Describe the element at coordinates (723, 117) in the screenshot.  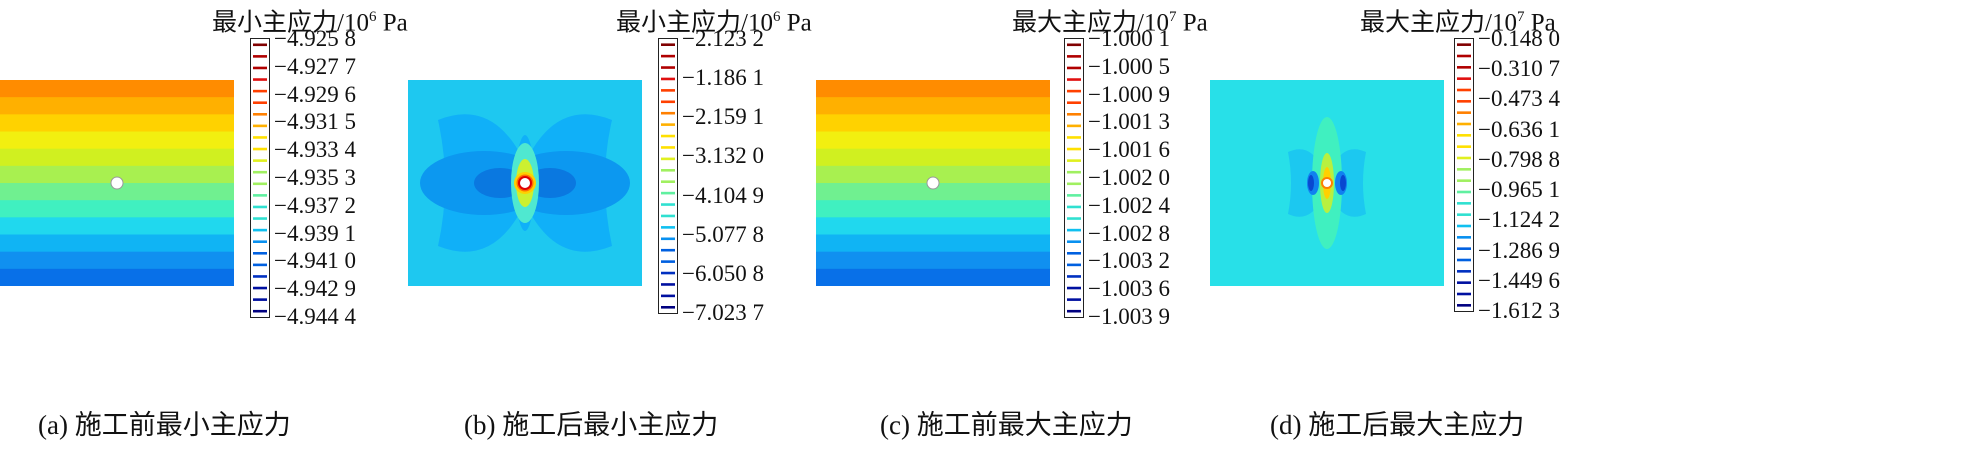
I see `colorbar-tick-label: −2.159 1` at that location.